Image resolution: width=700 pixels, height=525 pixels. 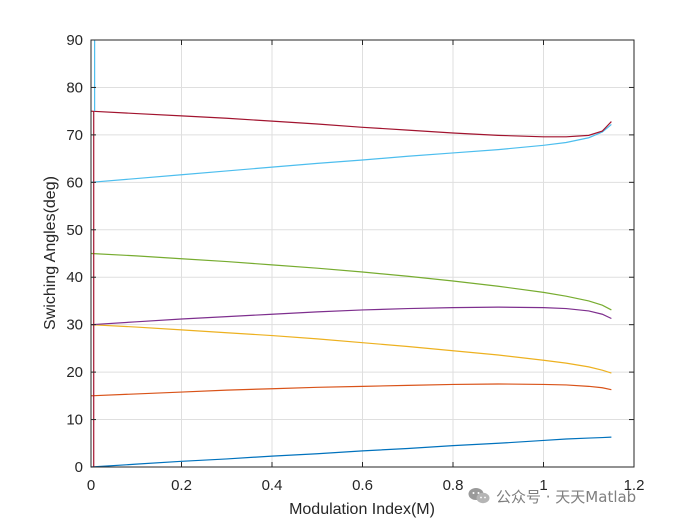 What do you see at coordinates (74, 182) in the screenshot?
I see `y-tick-label: 60` at bounding box center [74, 182].